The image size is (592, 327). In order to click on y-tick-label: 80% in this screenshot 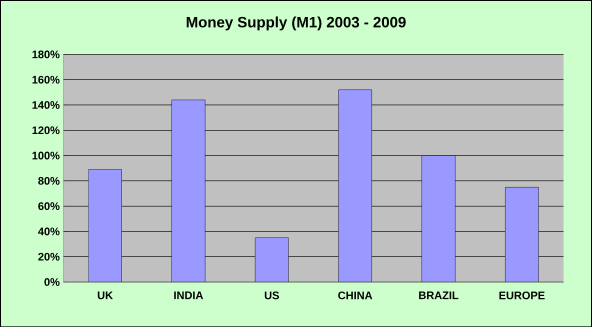, I will do `click(49, 180)`.